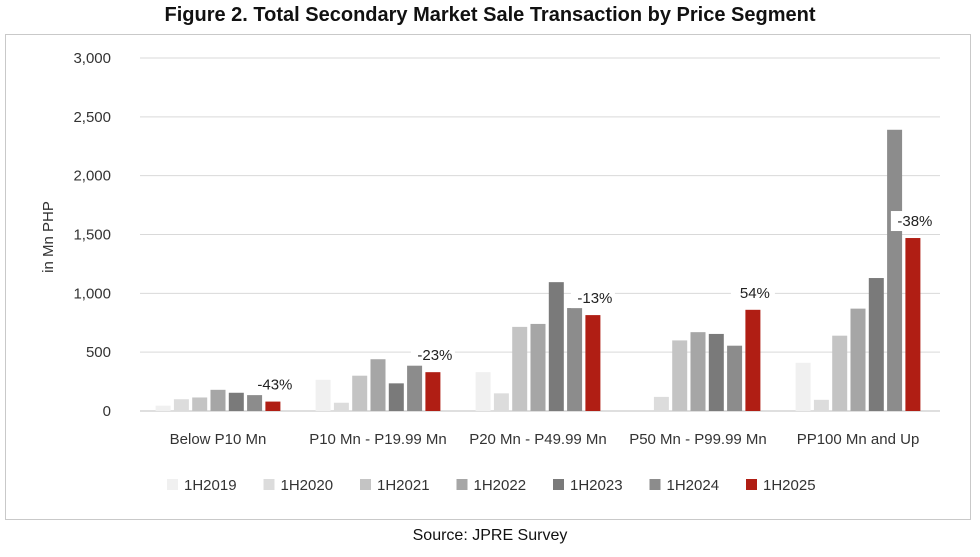 Image resolution: width=980 pixels, height=557 pixels. What do you see at coordinates (92, 176) in the screenshot?
I see `y-tick-label: 2,000` at bounding box center [92, 176].